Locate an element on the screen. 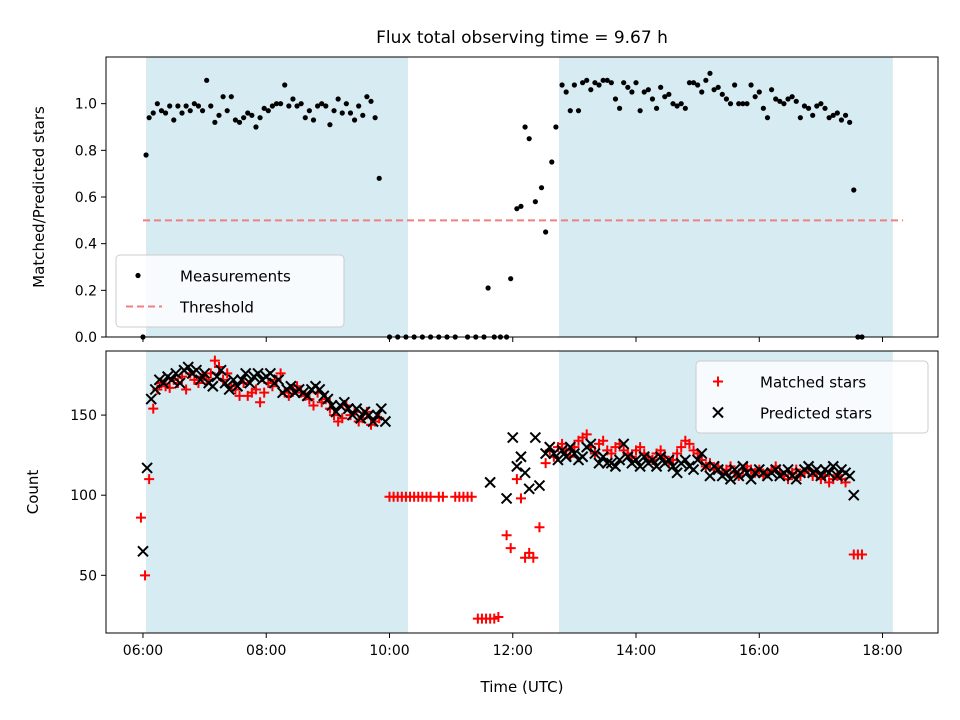 The height and width of the screenshot is (720, 960). ratio-panel-x-ticks is located at coordinates (513, 339).